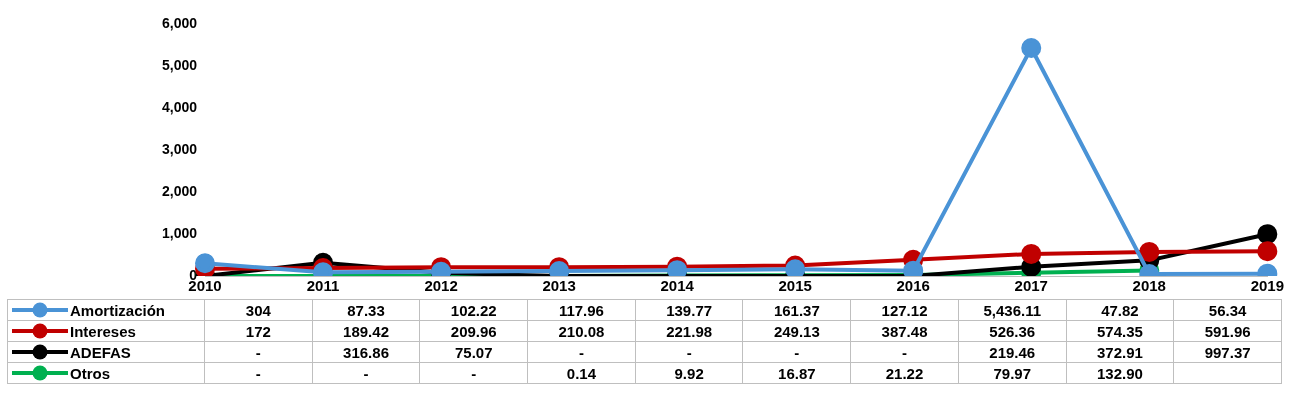 The width and height of the screenshot is (1294, 420). I want to click on data-label: 56.34, so click(1227, 310).